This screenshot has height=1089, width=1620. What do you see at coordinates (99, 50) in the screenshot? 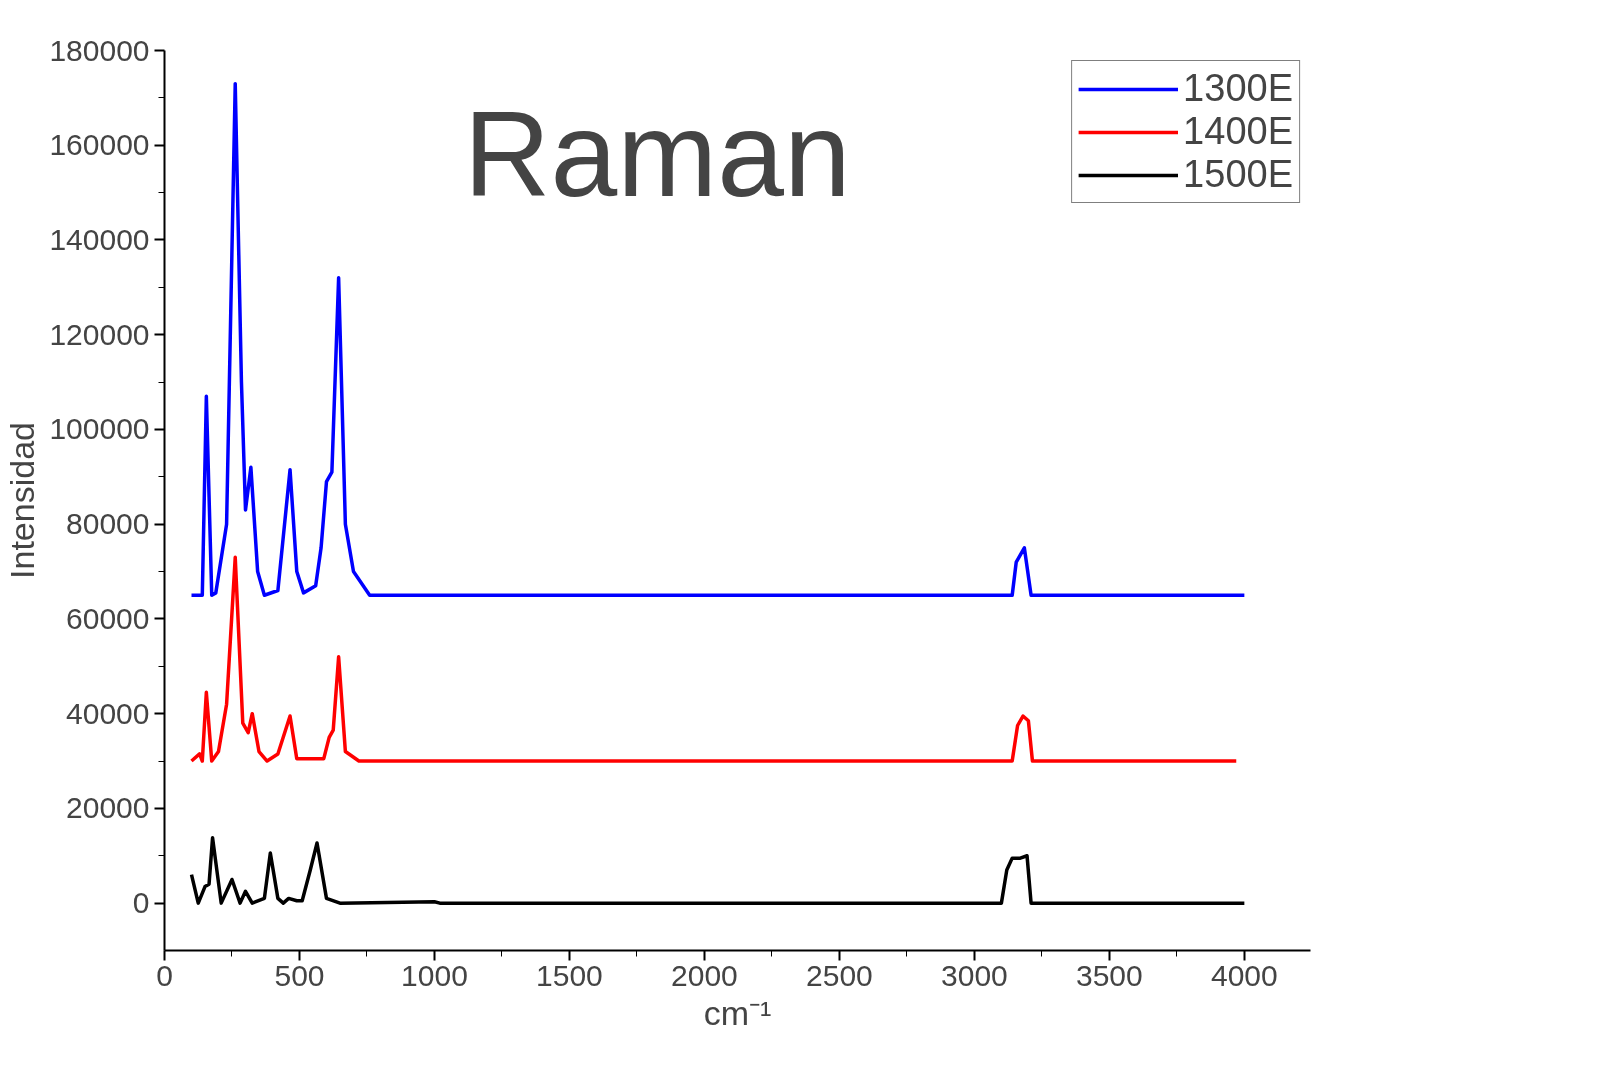
I see `y-tick-label: 180000` at bounding box center [99, 50].